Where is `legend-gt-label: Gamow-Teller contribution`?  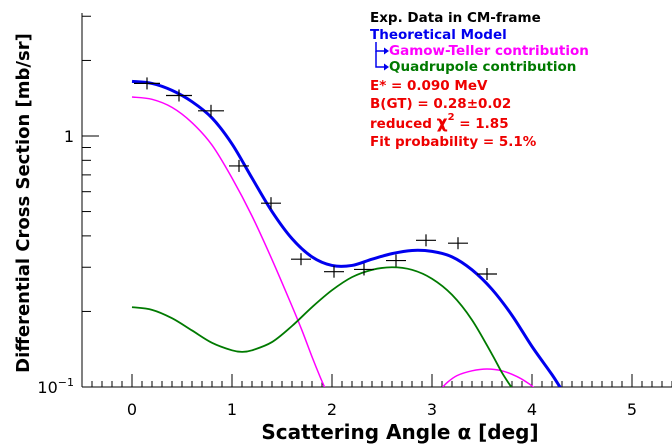
legend-gt-label: Gamow-Teller contribution is located at coordinates (489, 51).